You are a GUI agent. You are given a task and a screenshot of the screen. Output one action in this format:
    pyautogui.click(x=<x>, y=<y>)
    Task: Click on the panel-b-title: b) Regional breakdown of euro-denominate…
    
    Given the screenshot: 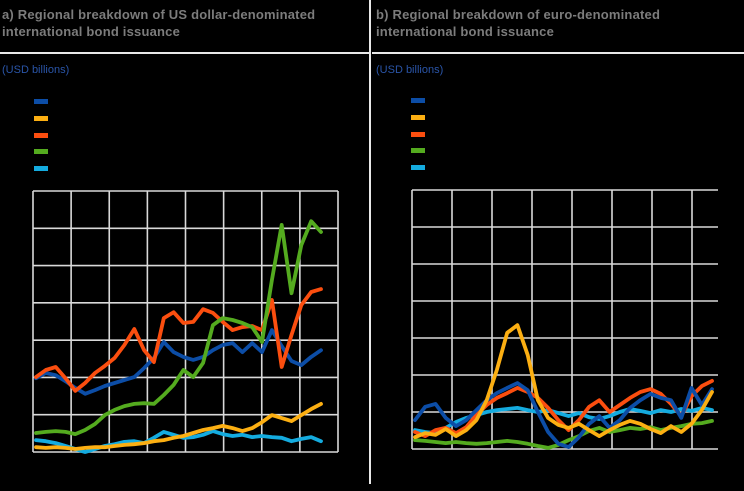 What is the action you would take?
    pyautogui.click(x=518, y=23)
    